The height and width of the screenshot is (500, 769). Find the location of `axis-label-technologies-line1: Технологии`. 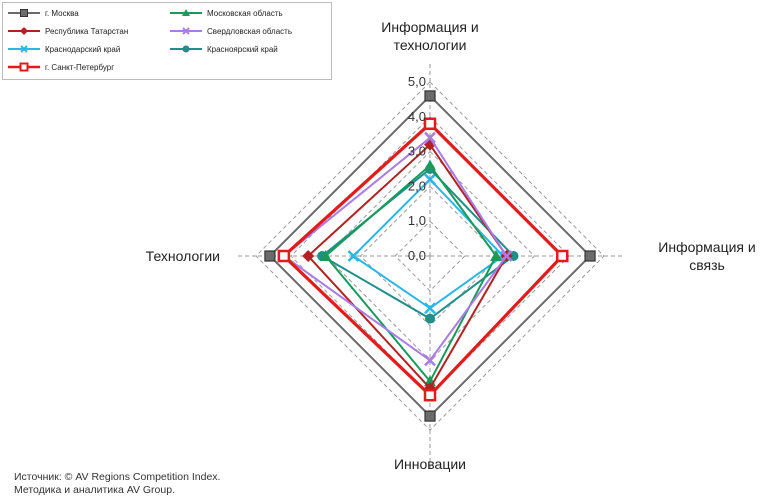

axis-label-technologies-line1: Технологии is located at coordinates (182, 256).